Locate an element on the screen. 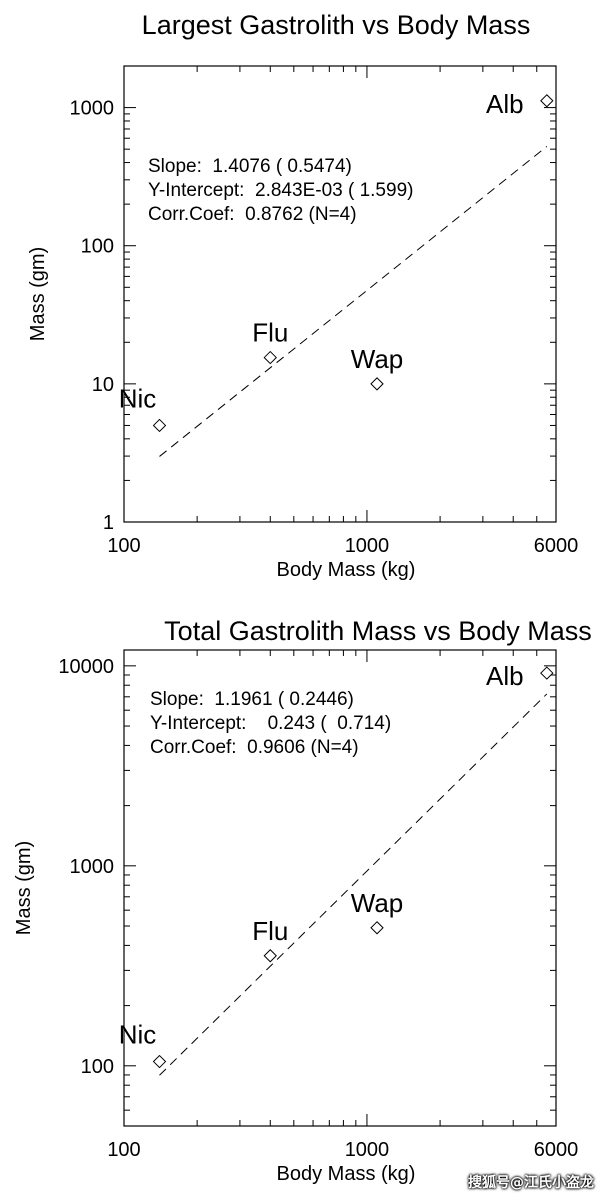 The width and height of the screenshot is (604, 1200). fit-stat-line: Y-Intercept: 2.843E-03 ( 1.599) is located at coordinates (280, 190).